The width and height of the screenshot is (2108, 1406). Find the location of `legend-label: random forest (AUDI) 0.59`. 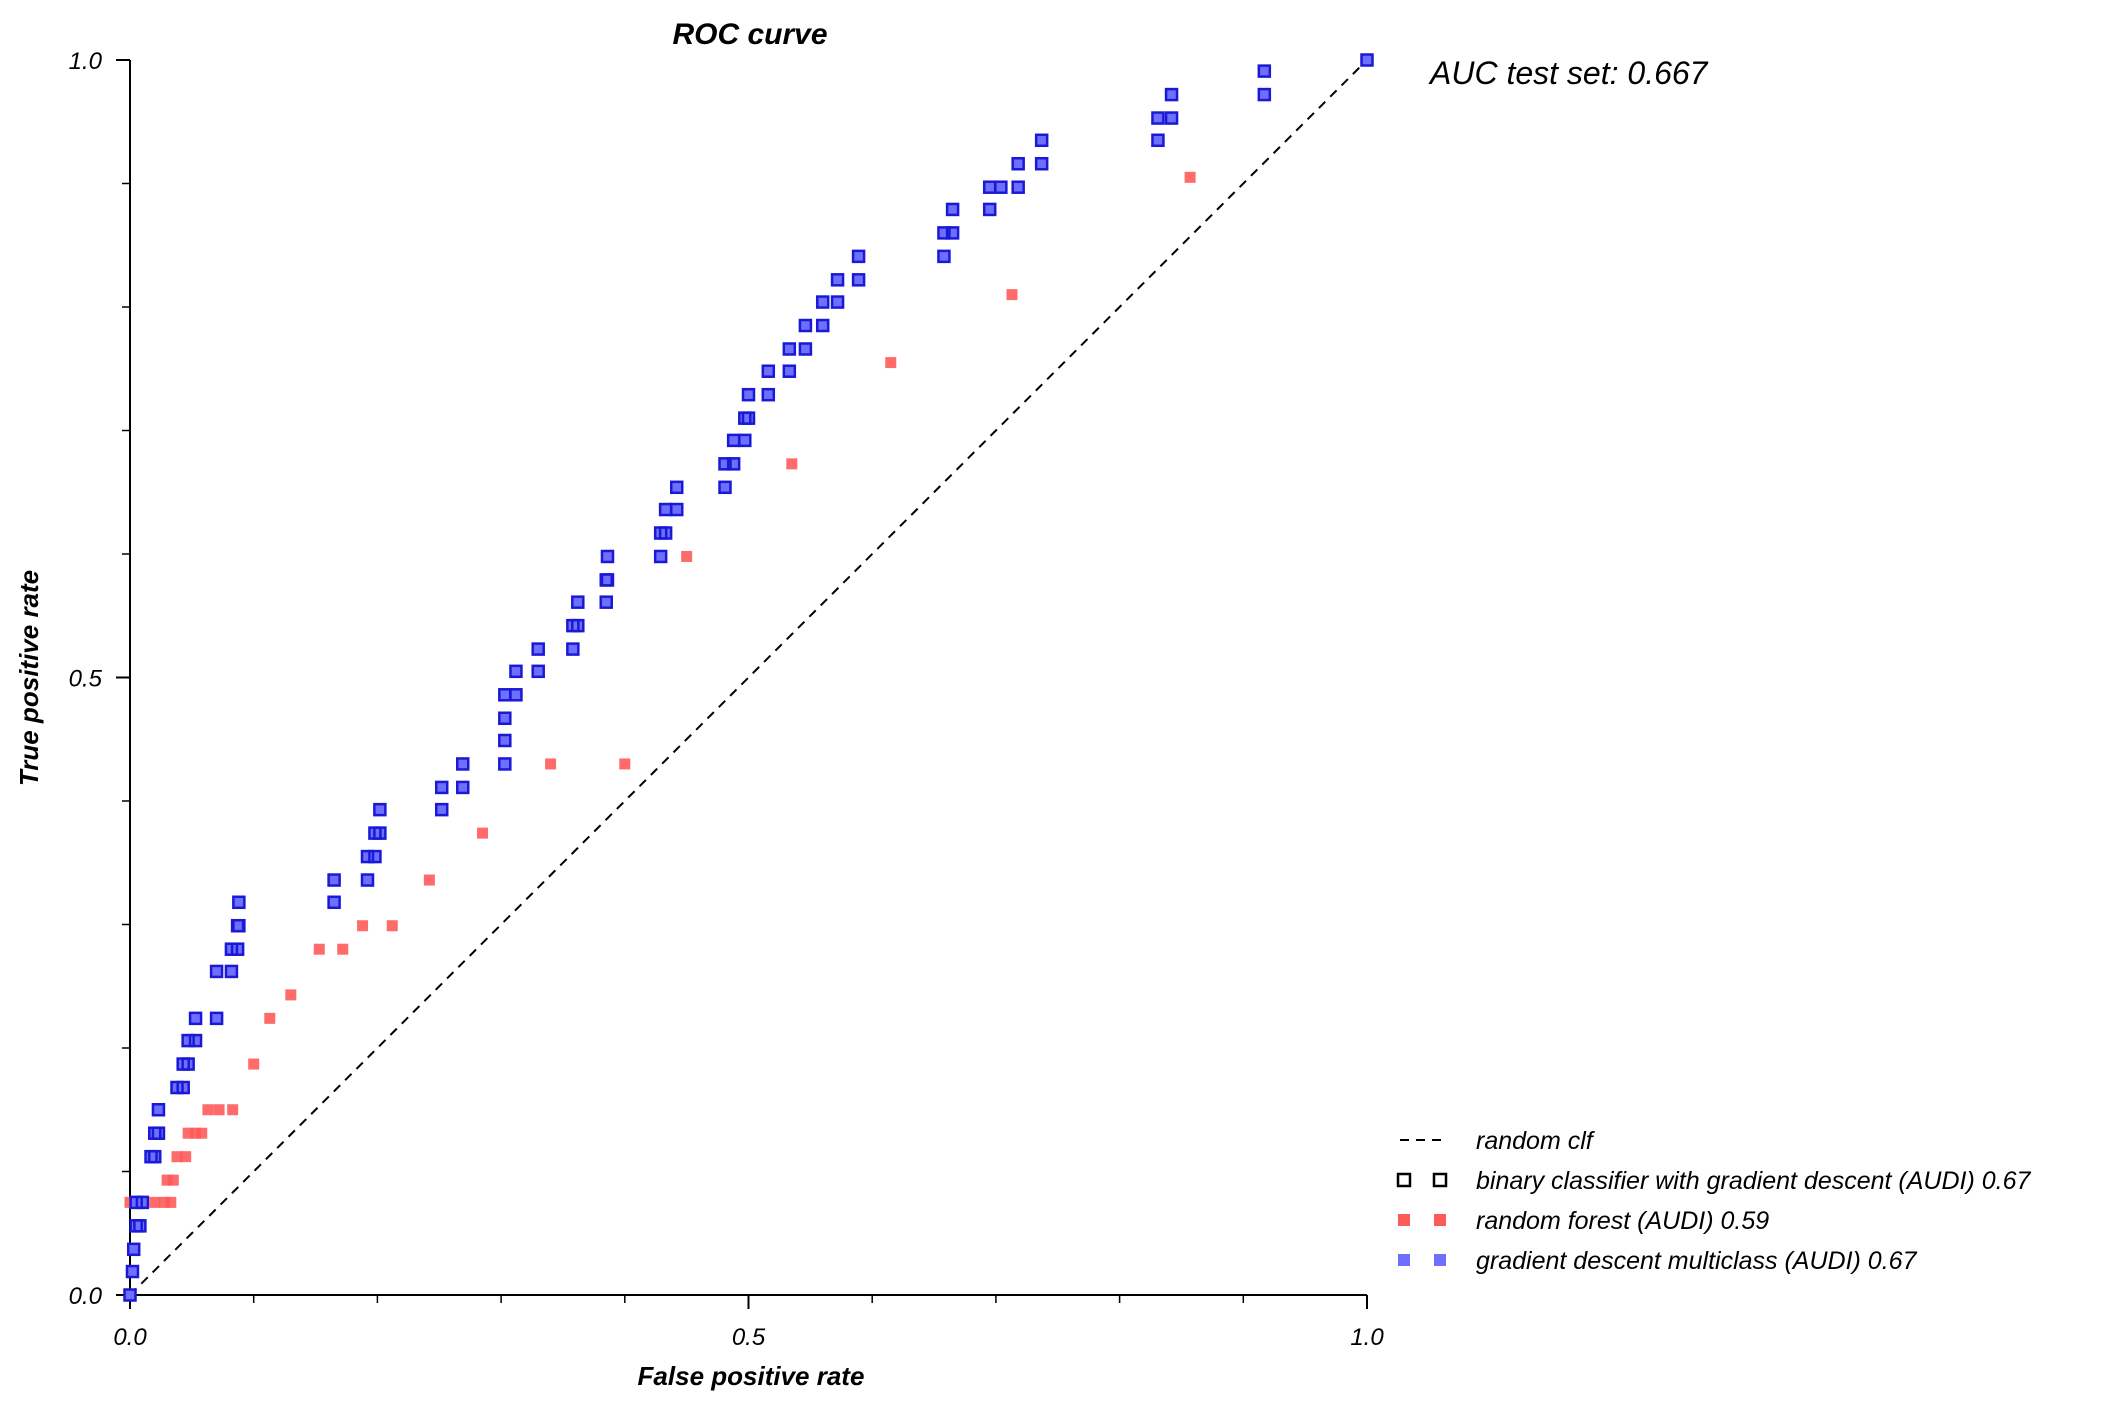

legend-label: random forest (AUDI) 0.59 is located at coordinates (1622, 1221).